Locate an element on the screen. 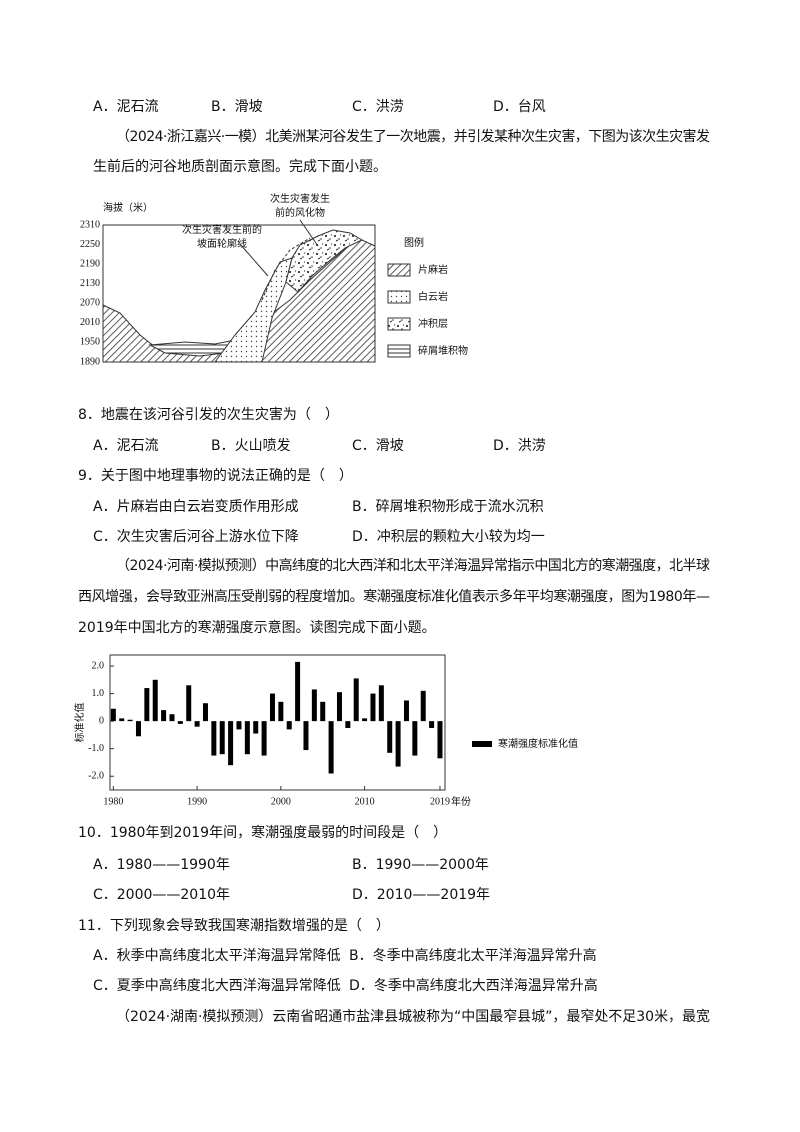 This screenshot has width=800, height=1132. x-tick-label: 1990 is located at coordinates (197, 801).